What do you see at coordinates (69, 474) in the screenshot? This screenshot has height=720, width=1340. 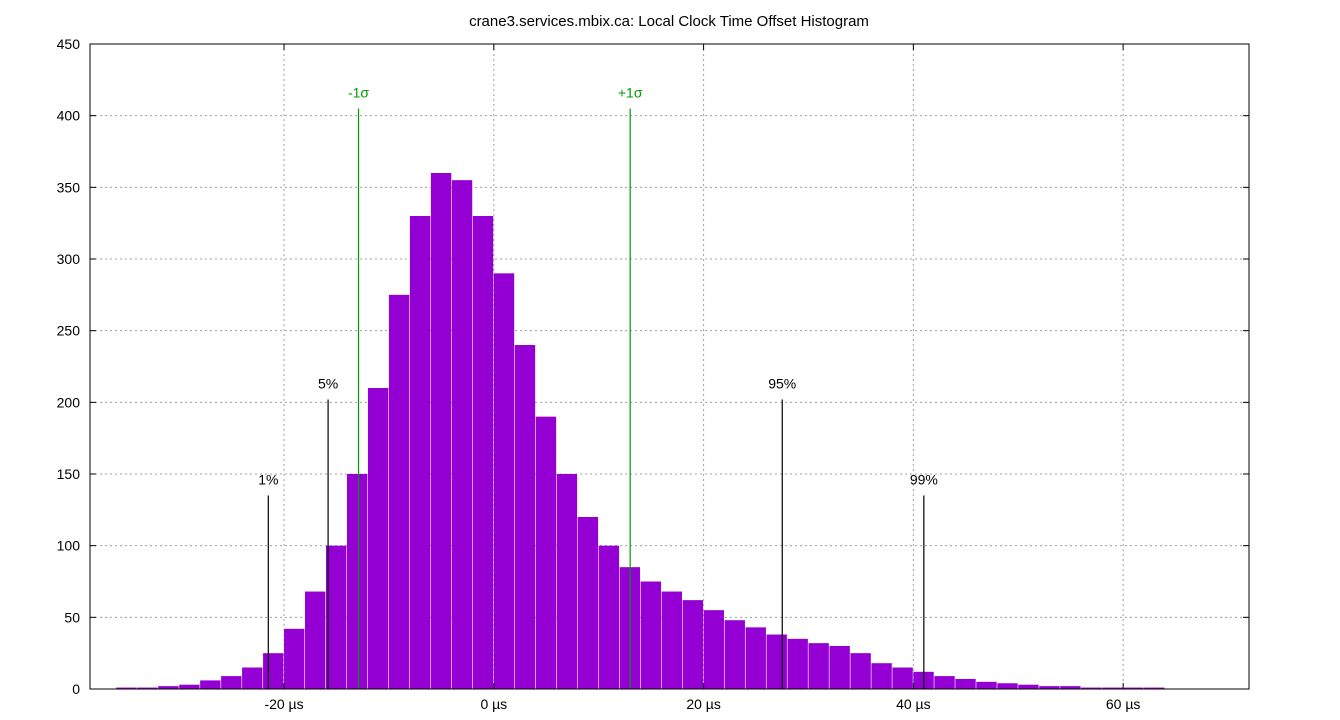 I see `y-tick-label: 150` at bounding box center [69, 474].